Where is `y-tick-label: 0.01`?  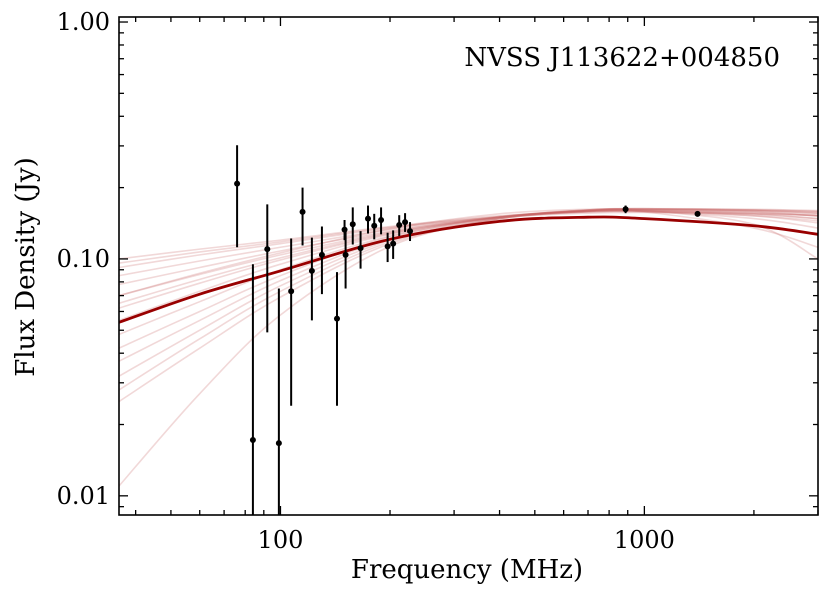 y-tick-label: 0.01 is located at coordinates (83, 496).